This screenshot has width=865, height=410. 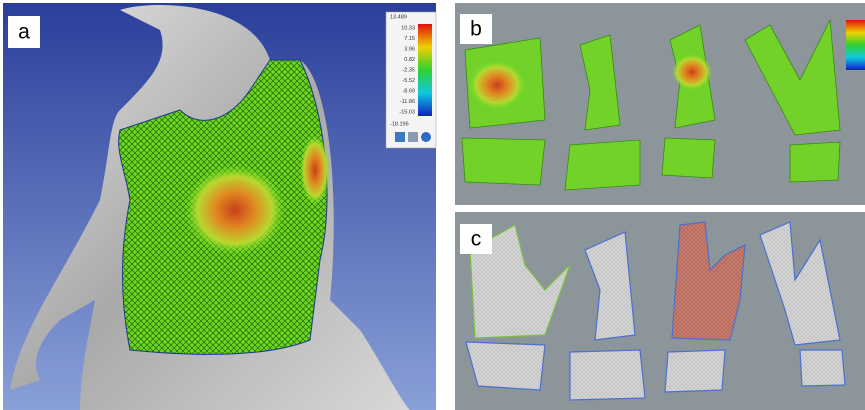 I want to click on legend-label: 7.15, so click(x=409, y=39).